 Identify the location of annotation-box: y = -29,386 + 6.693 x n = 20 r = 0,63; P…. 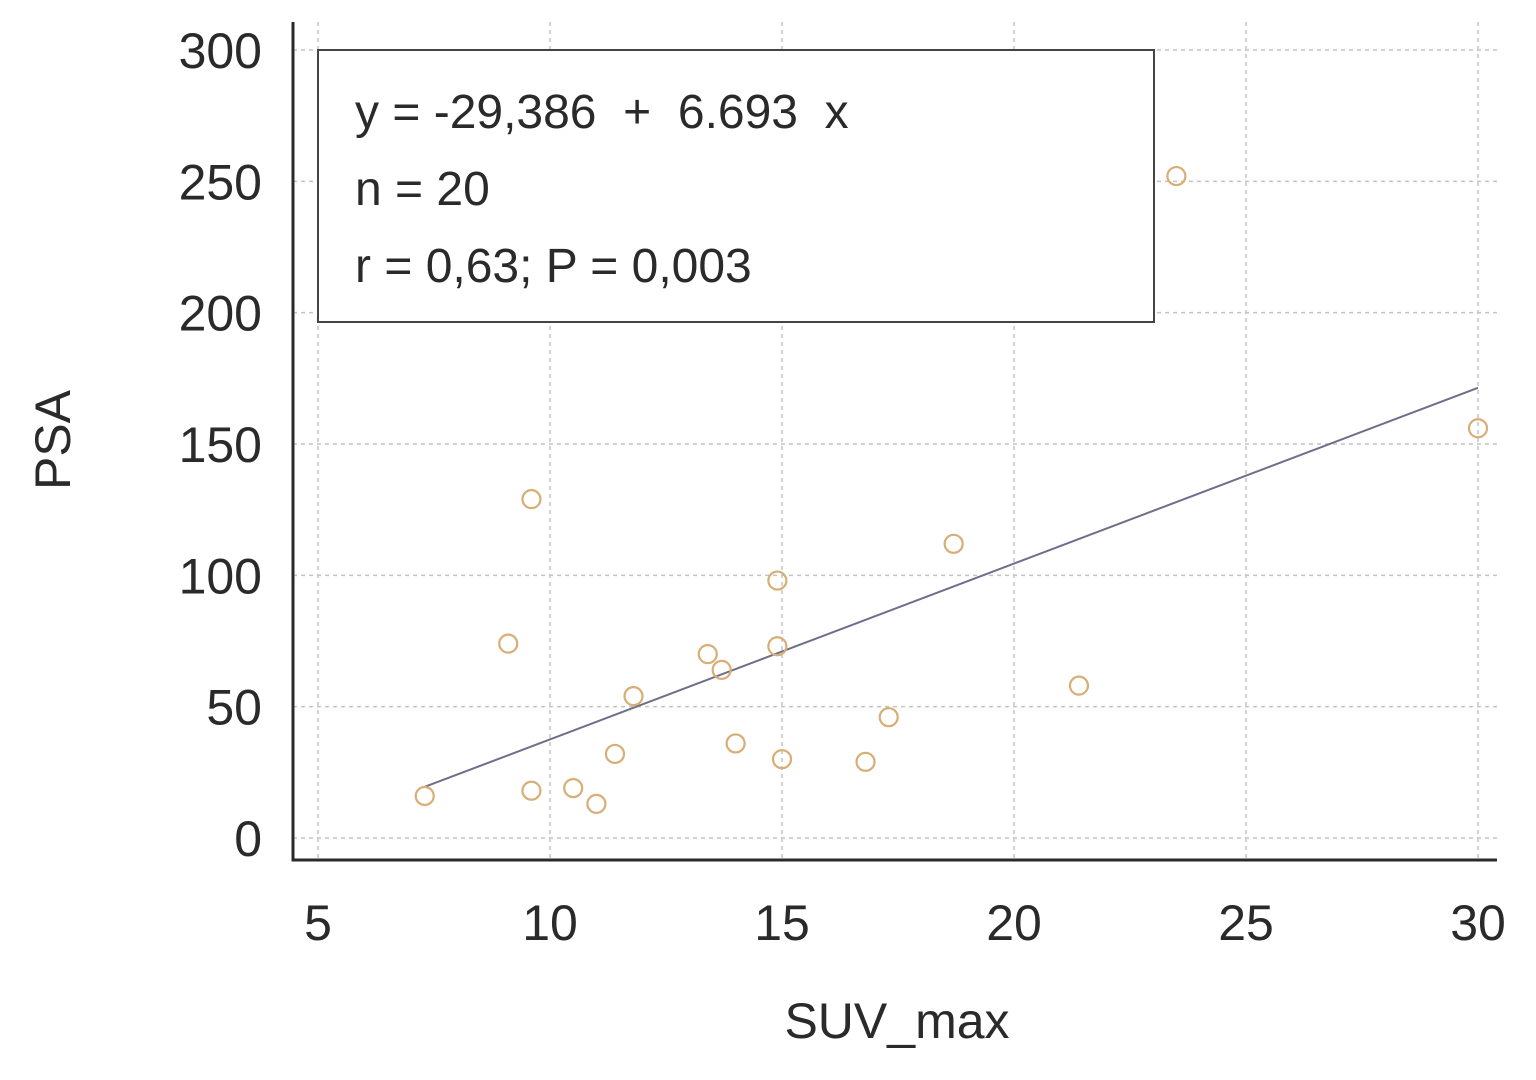
(736, 186).